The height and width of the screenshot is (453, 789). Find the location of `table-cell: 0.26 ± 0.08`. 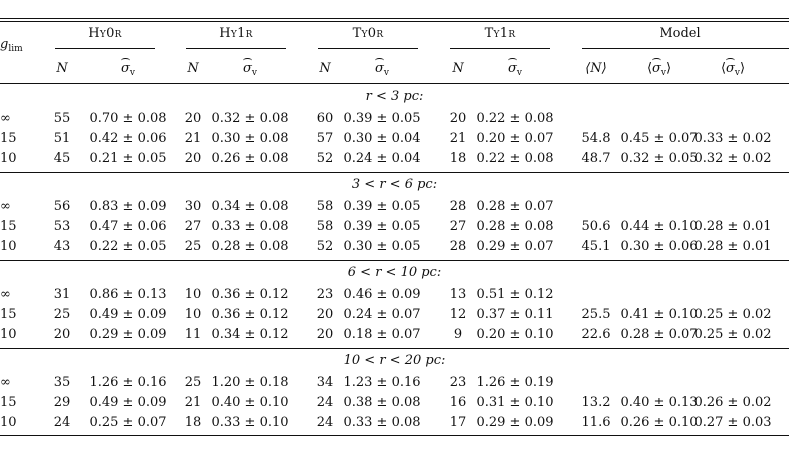

table-cell: 0.26 ± 0.08 is located at coordinates (250, 158).